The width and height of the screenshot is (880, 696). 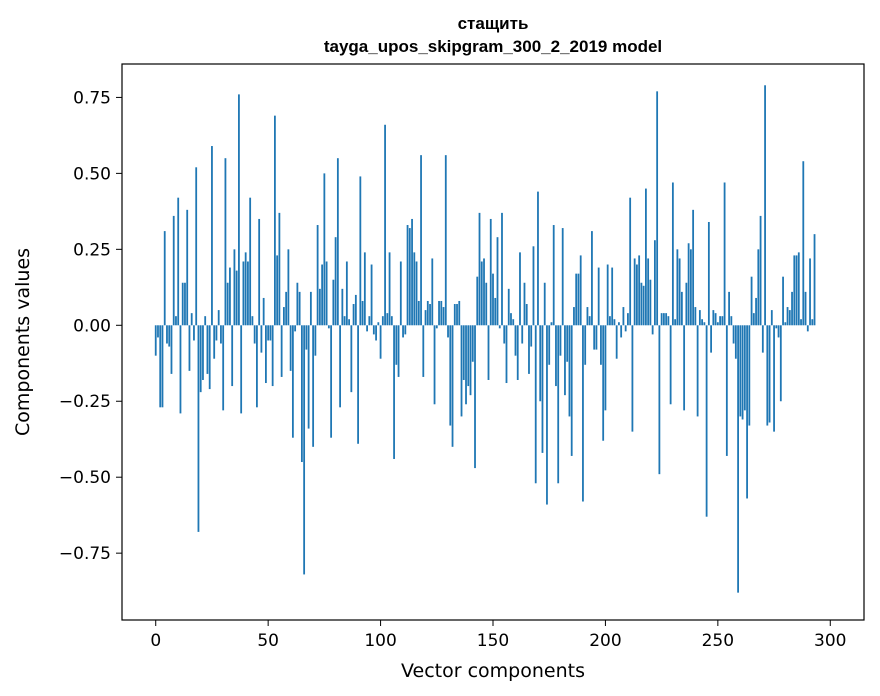 What do you see at coordinates (830, 641) in the screenshot?
I see `x-tick-label: 300` at bounding box center [830, 641].